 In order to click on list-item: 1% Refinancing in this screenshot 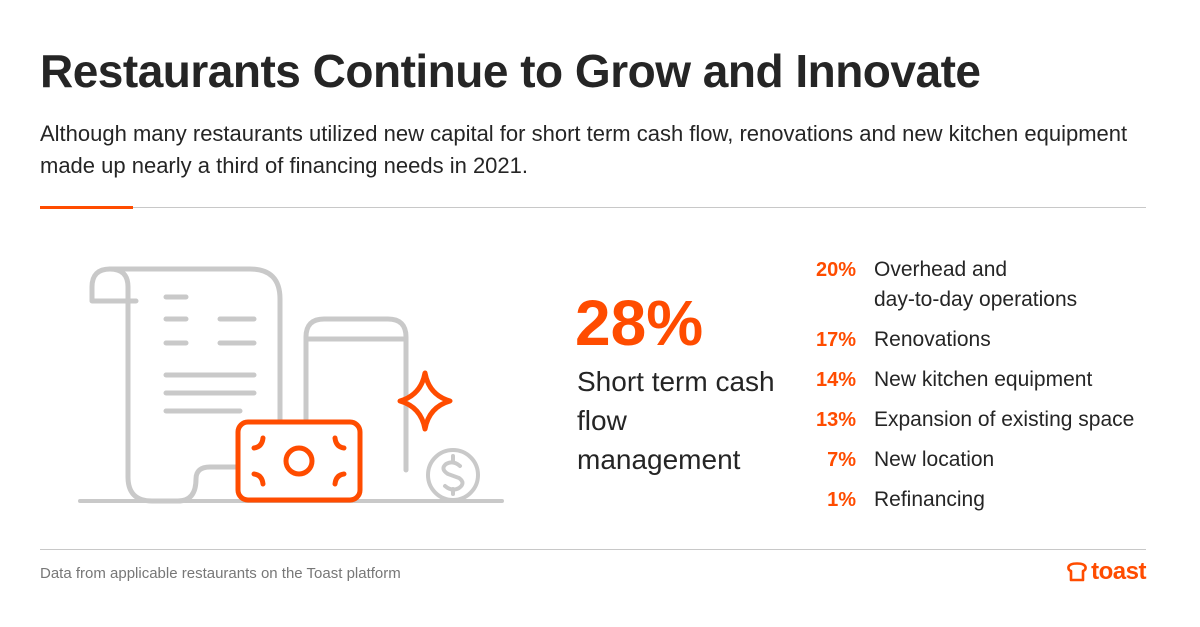, I will do `click(980, 500)`.